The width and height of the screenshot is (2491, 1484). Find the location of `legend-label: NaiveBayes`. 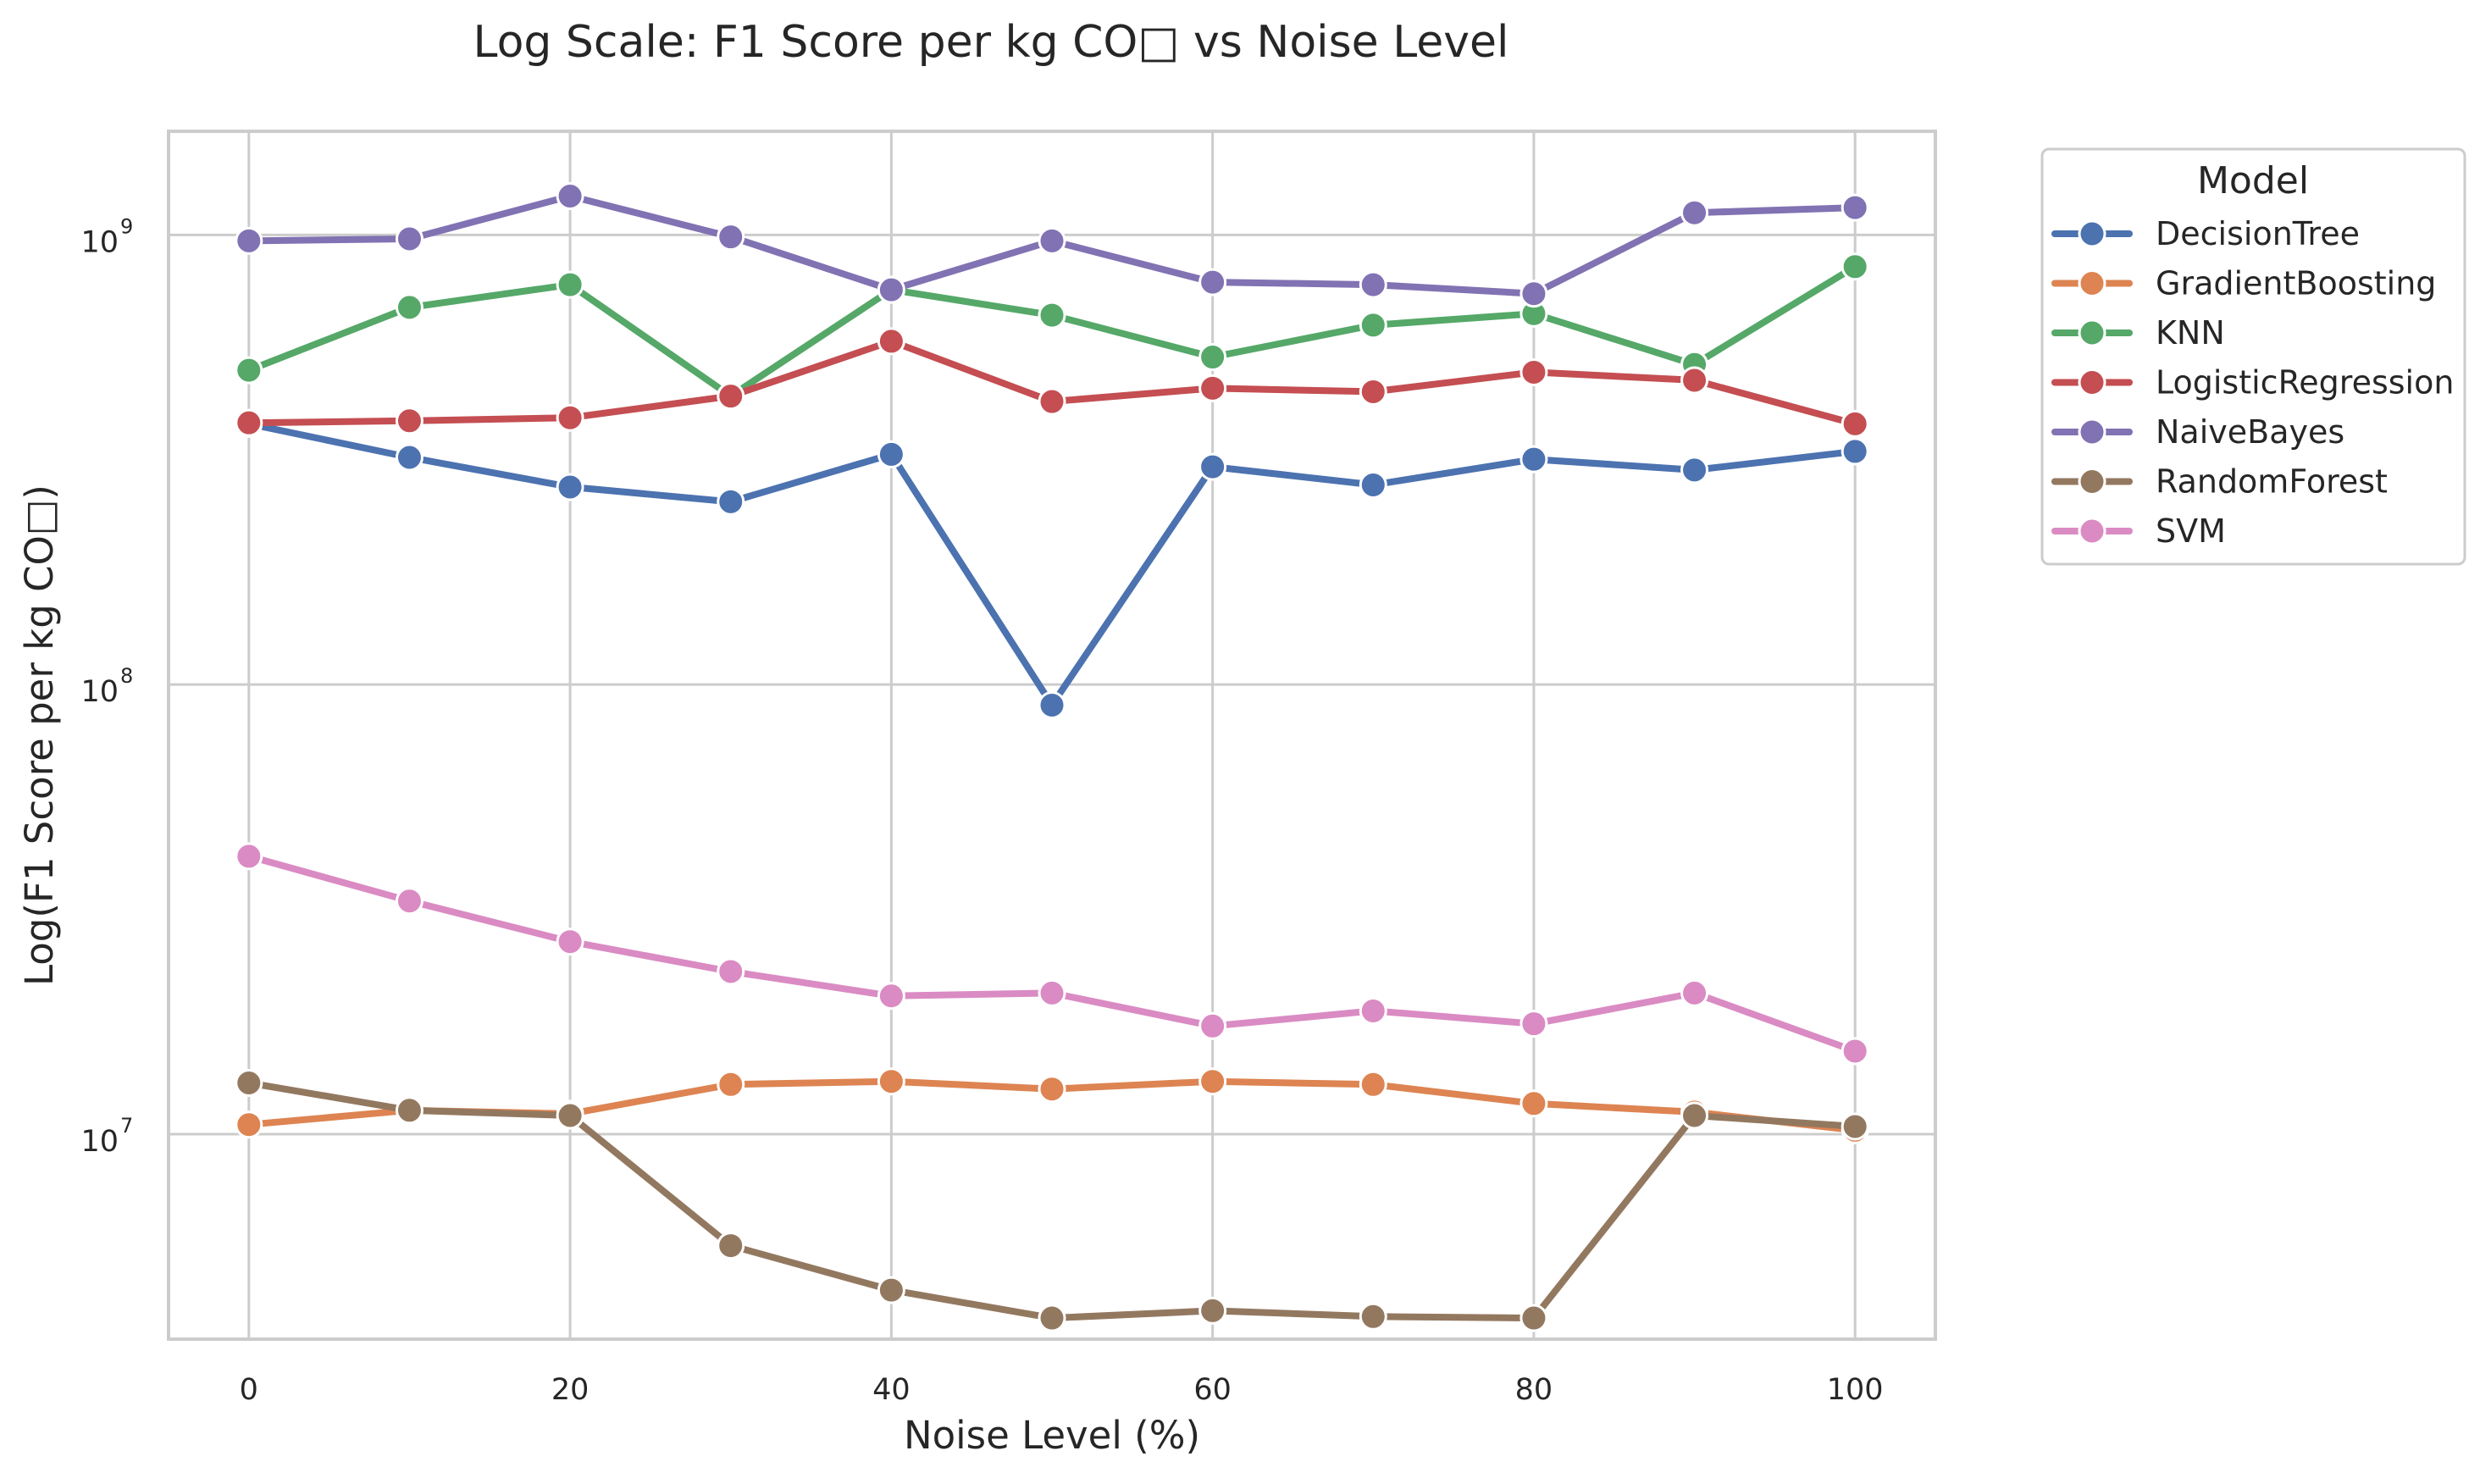

legend-label: NaiveBayes is located at coordinates (2250, 432).